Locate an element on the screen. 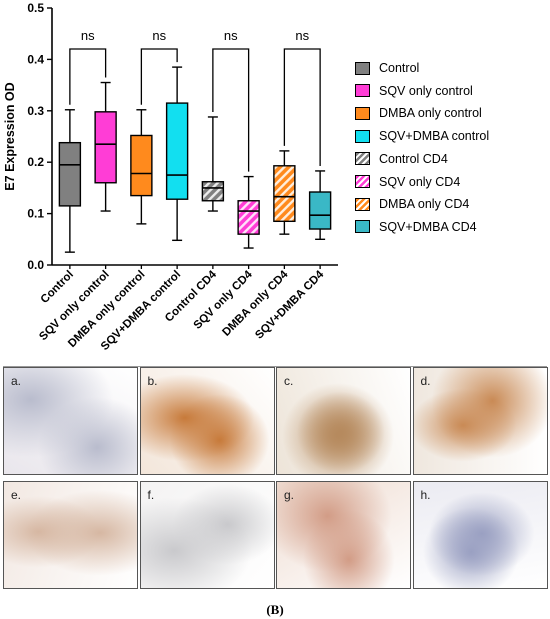  box-control is located at coordinates (70, 181).